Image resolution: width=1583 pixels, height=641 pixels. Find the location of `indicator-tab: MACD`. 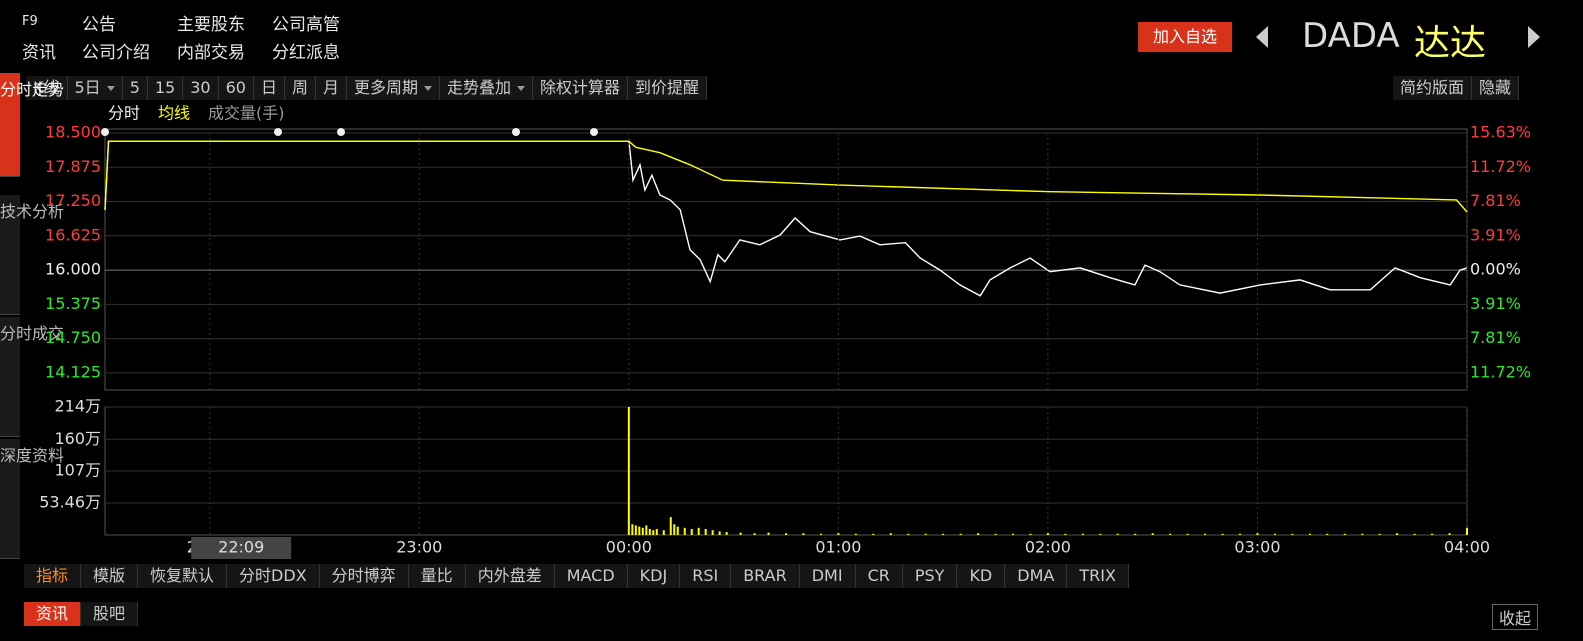

indicator-tab: MACD is located at coordinates (591, 576).